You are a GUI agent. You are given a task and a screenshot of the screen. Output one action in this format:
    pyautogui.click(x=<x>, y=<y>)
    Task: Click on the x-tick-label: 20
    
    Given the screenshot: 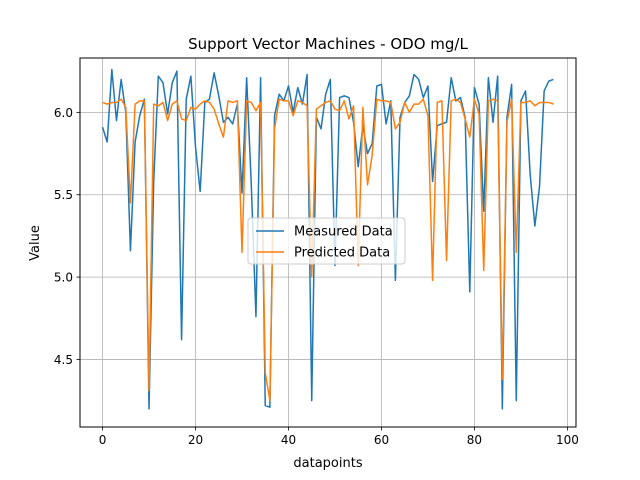 What is the action you would take?
    pyautogui.click(x=195, y=440)
    